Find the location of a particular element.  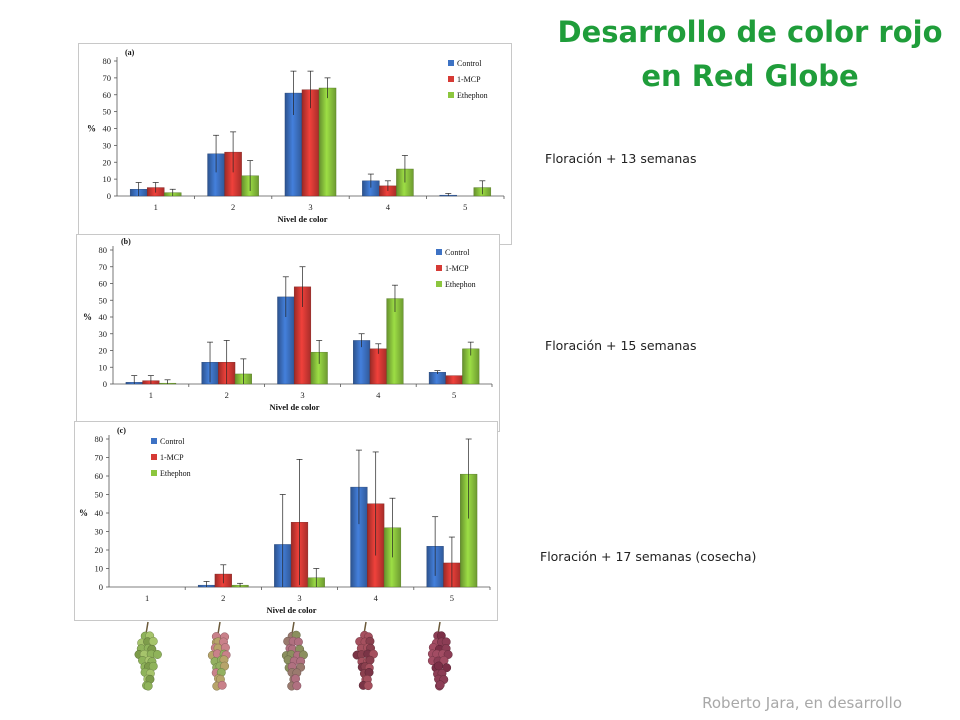

credit-text: Roberto Jara, en desarrollo is located at coordinates (802, 703).